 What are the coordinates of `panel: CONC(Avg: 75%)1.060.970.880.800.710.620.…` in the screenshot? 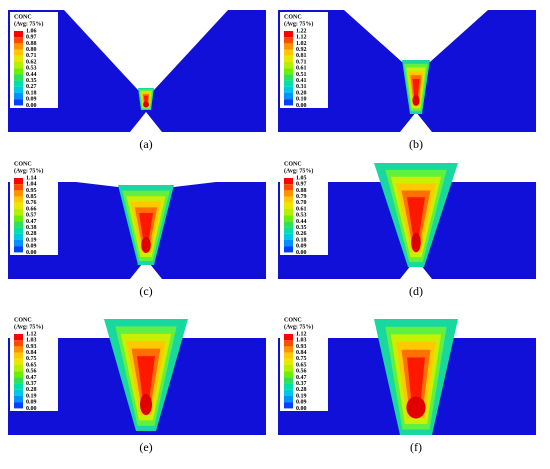 It's located at (137, 80).